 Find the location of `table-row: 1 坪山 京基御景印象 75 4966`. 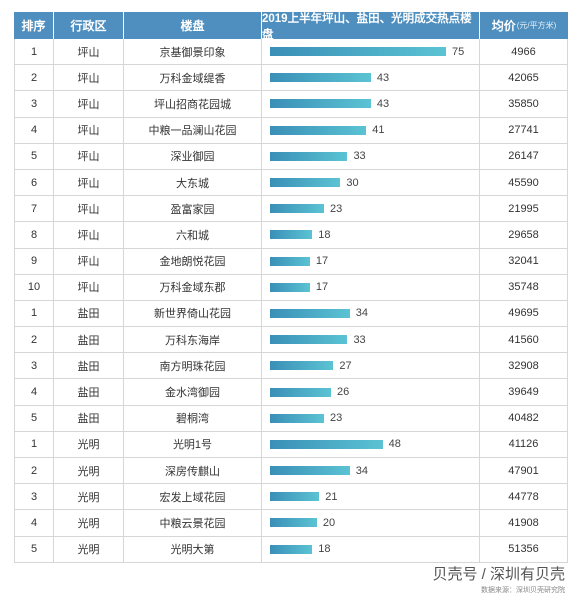

table-row: 1 坪山 京基御景印象 75 4966 is located at coordinates (291, 52).